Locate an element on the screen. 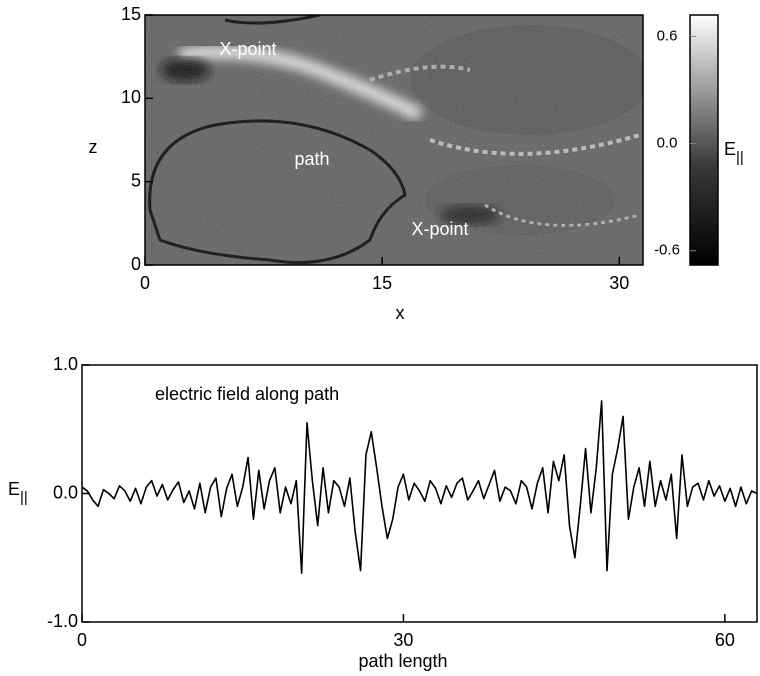  colorbar-tick-label: 0.0 is located at coordinates (667, 143).